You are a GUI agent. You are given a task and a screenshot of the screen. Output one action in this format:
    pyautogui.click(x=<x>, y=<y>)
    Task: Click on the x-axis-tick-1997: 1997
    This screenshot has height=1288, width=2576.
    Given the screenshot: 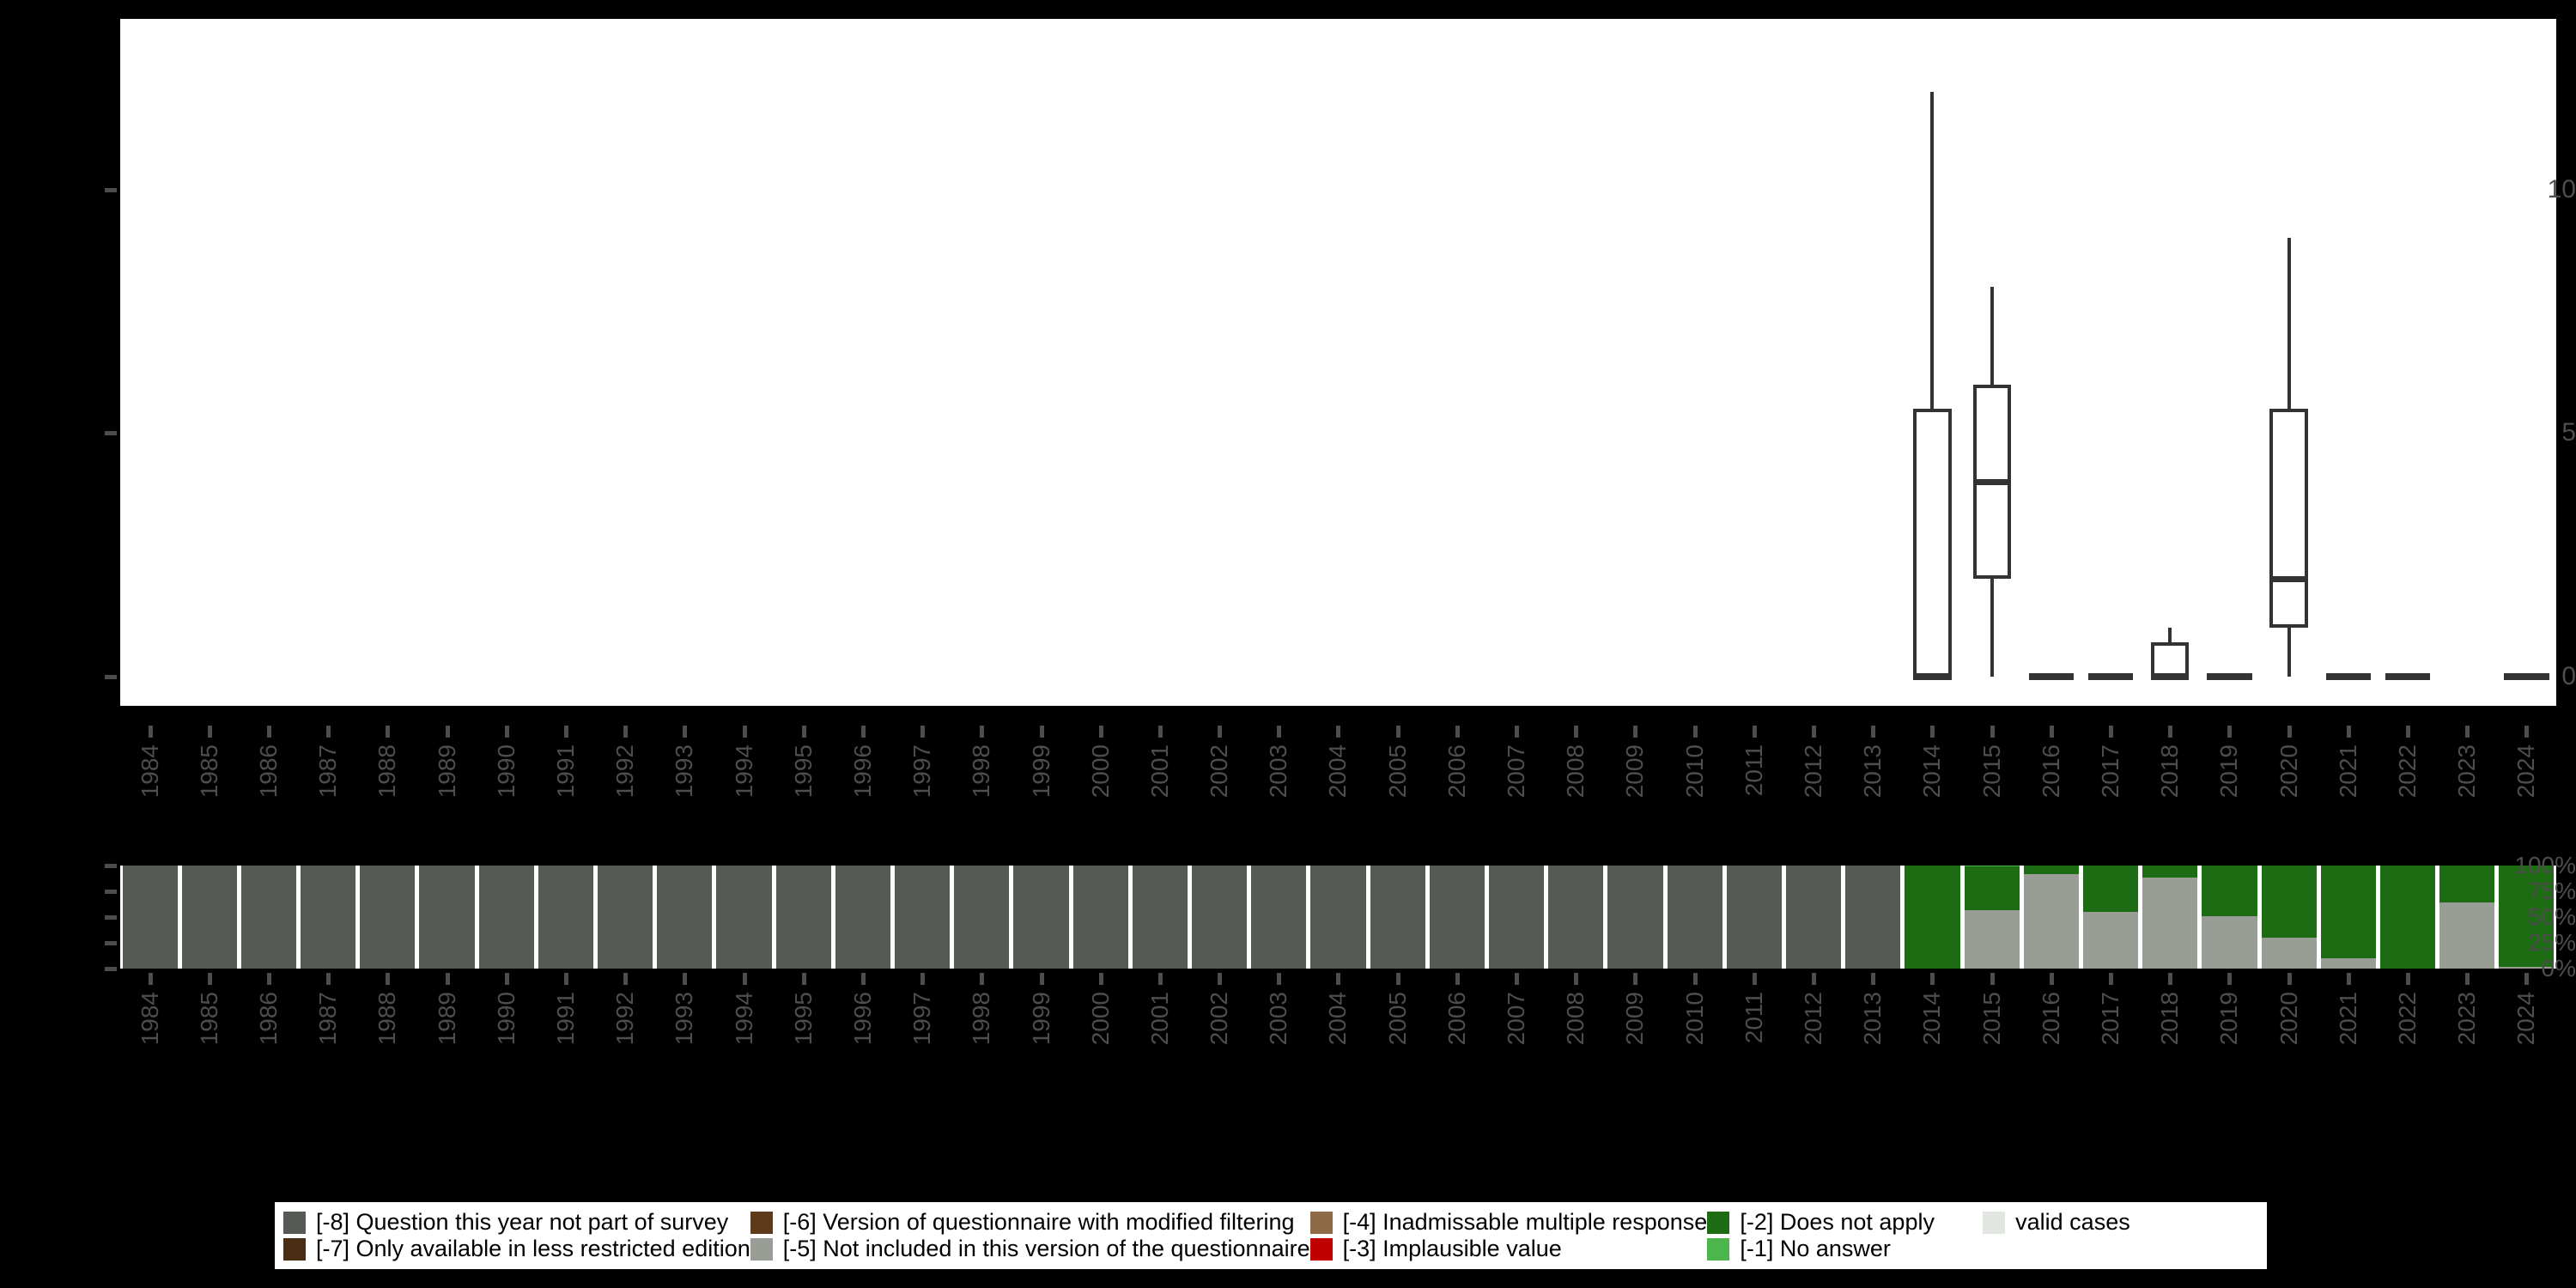 What is the action you would take?
    pyautogui.click(x=922, y=1038)
    